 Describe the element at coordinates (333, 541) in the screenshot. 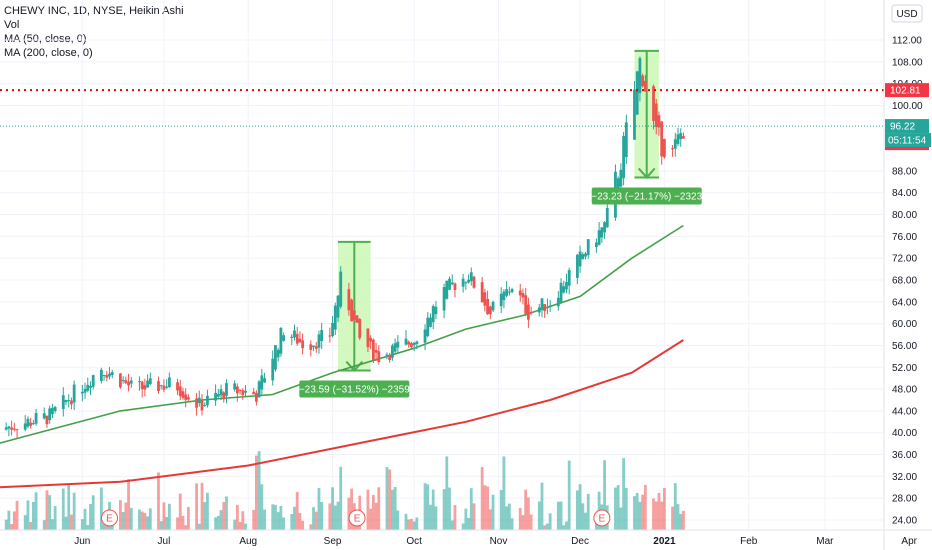

I see `x-tick-3: Sep` at that location.